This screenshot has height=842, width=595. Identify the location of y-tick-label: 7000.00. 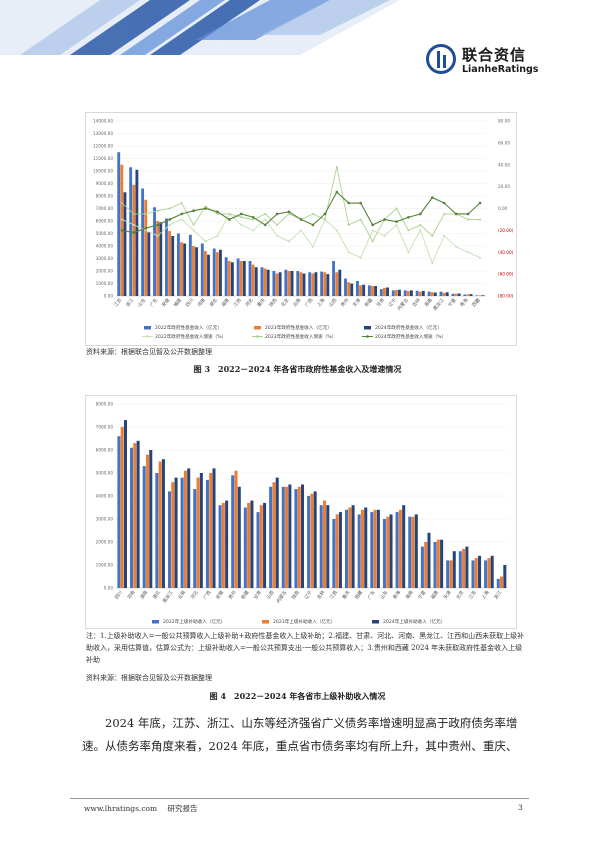
(105, 208).